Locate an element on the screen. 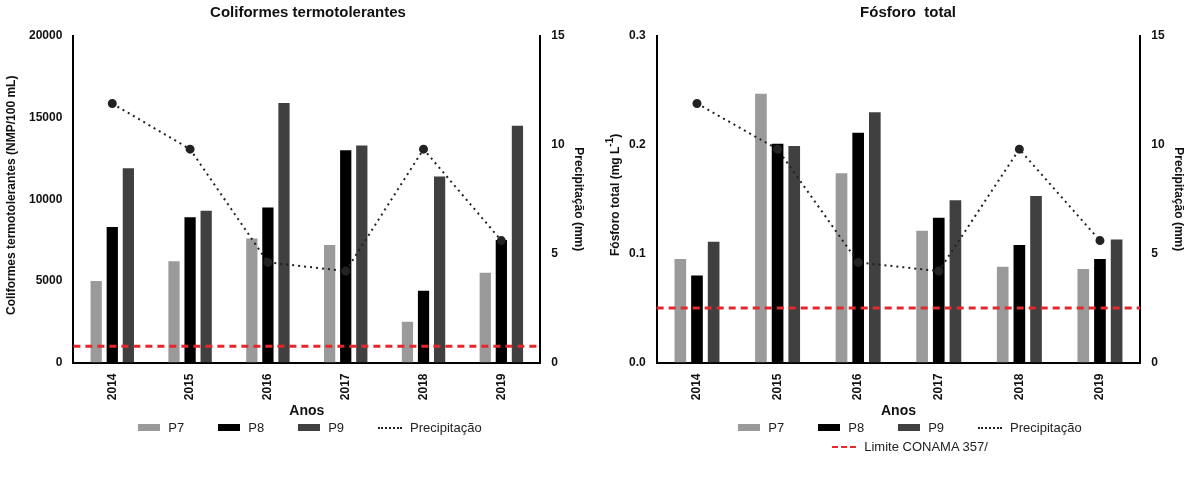  chart-title: Fósforo total is located at coordinates (908, 12).